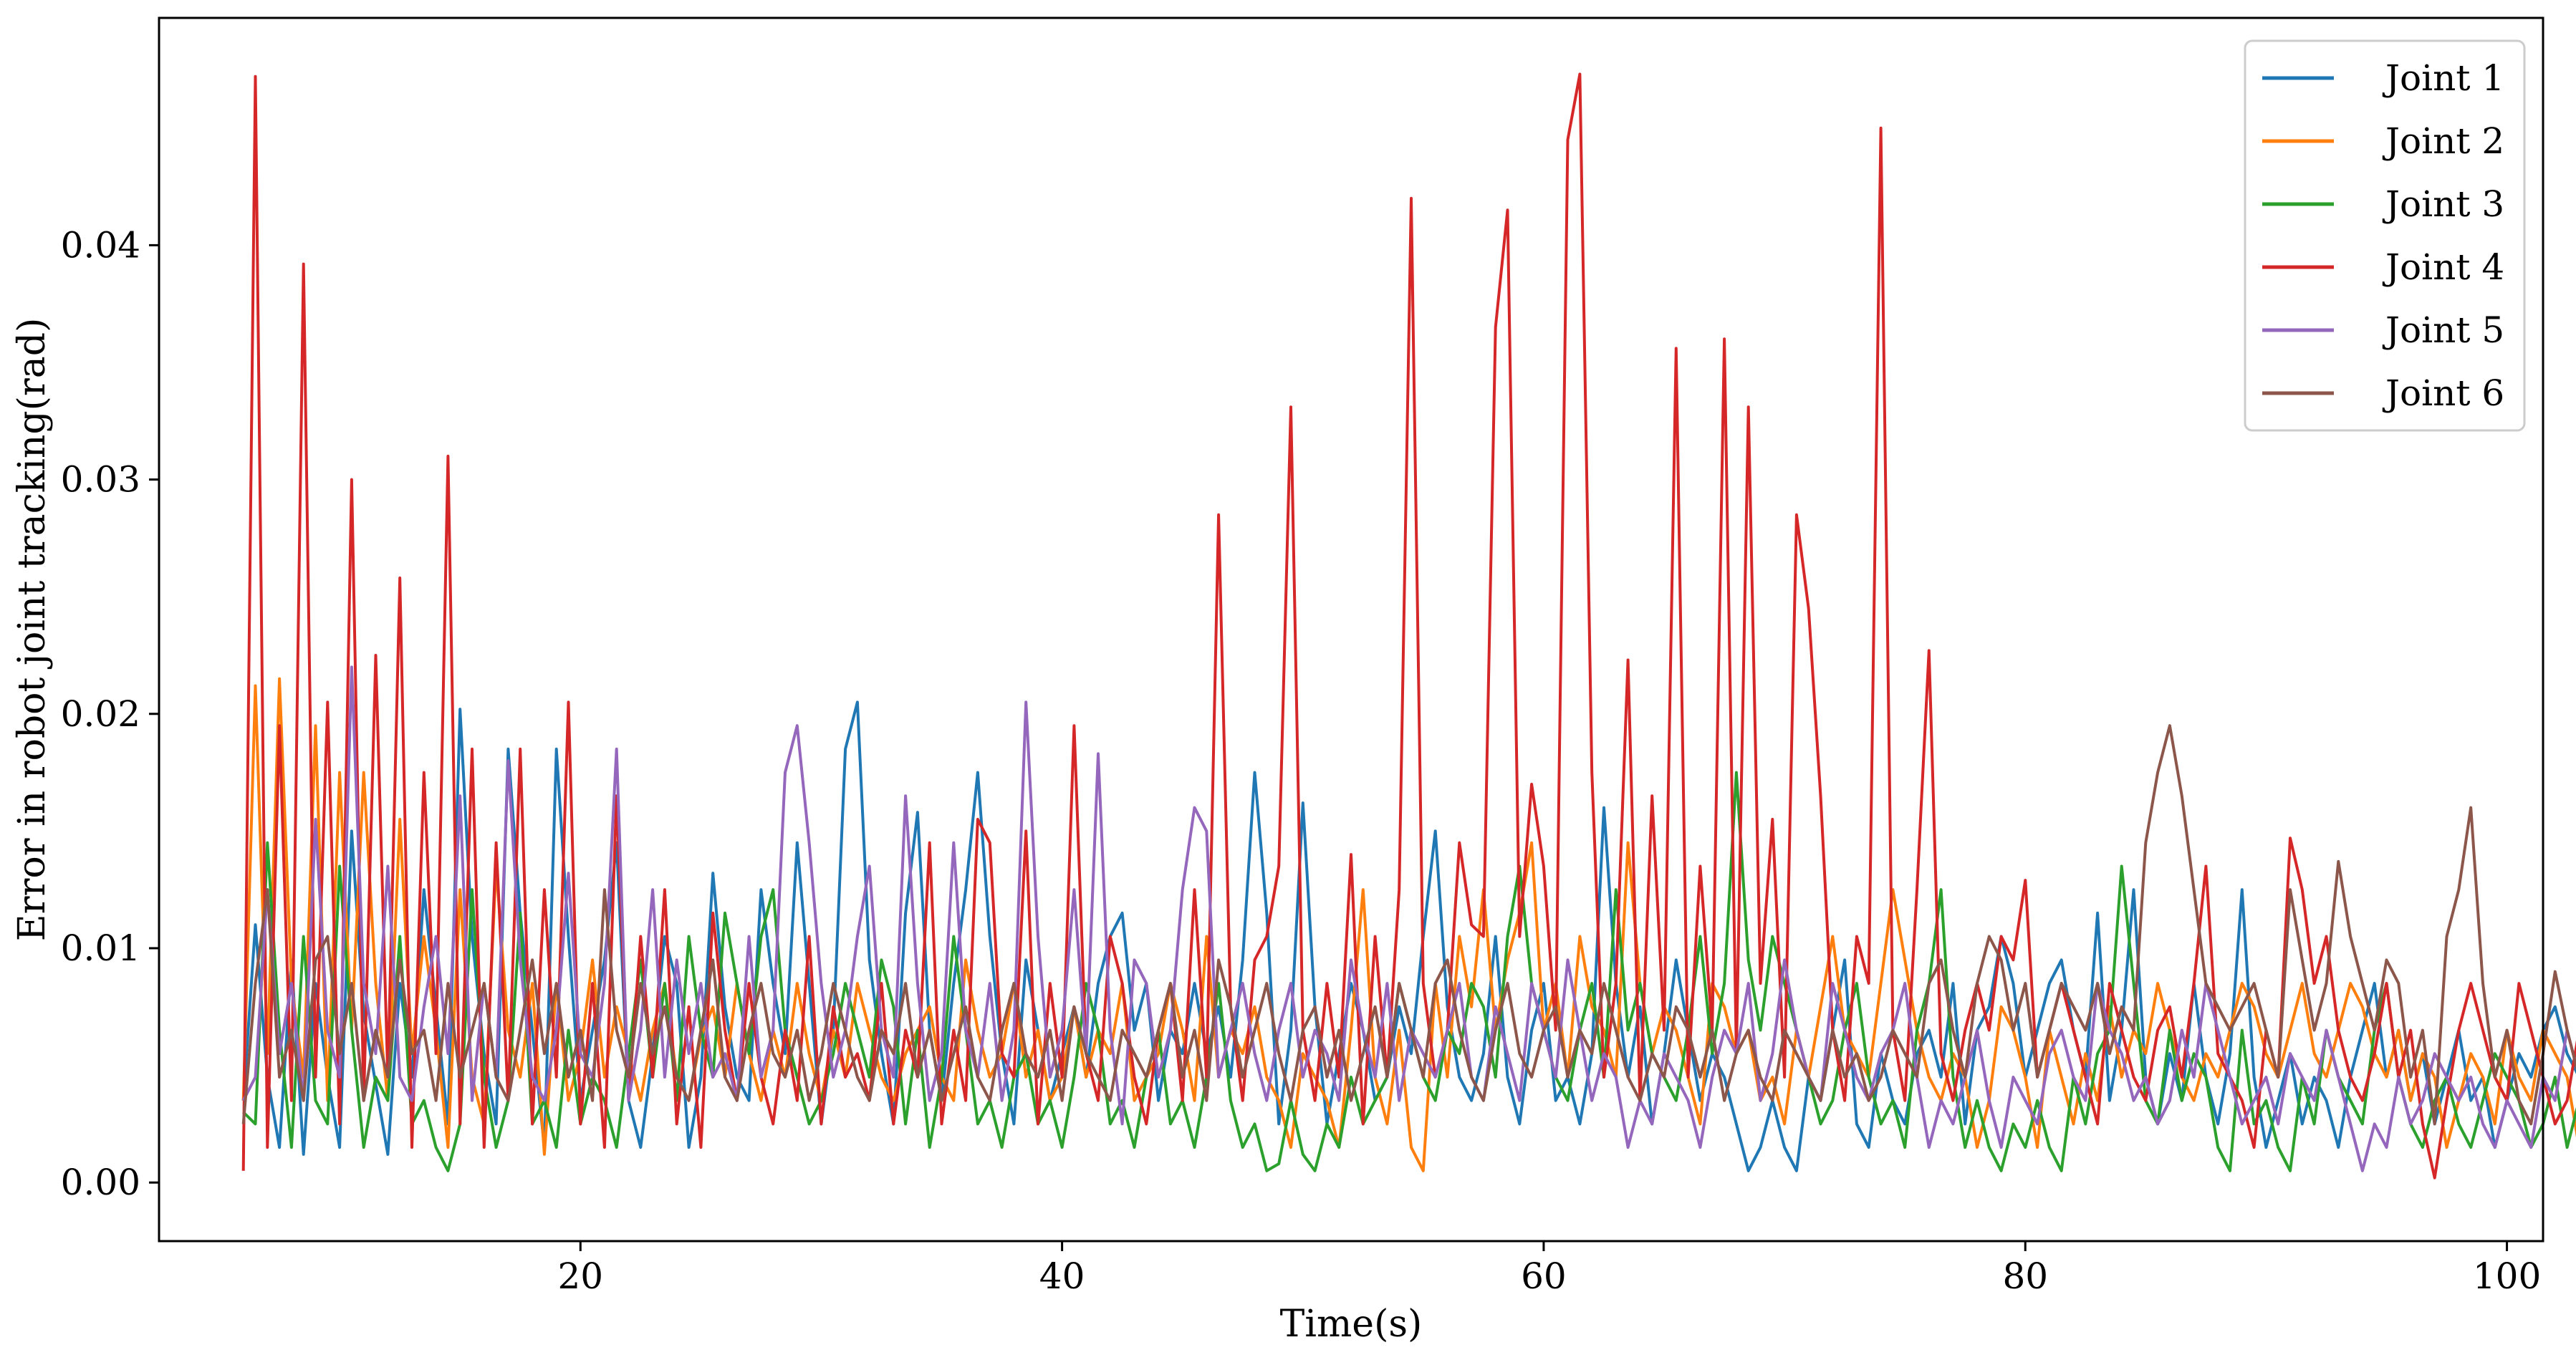 Image resolution: width=2576 pixels, height=1360 pixels. Describe the element at coordinates (101, 1182) in the screenshot. I see `y-tick-label: 0.00` at that location.